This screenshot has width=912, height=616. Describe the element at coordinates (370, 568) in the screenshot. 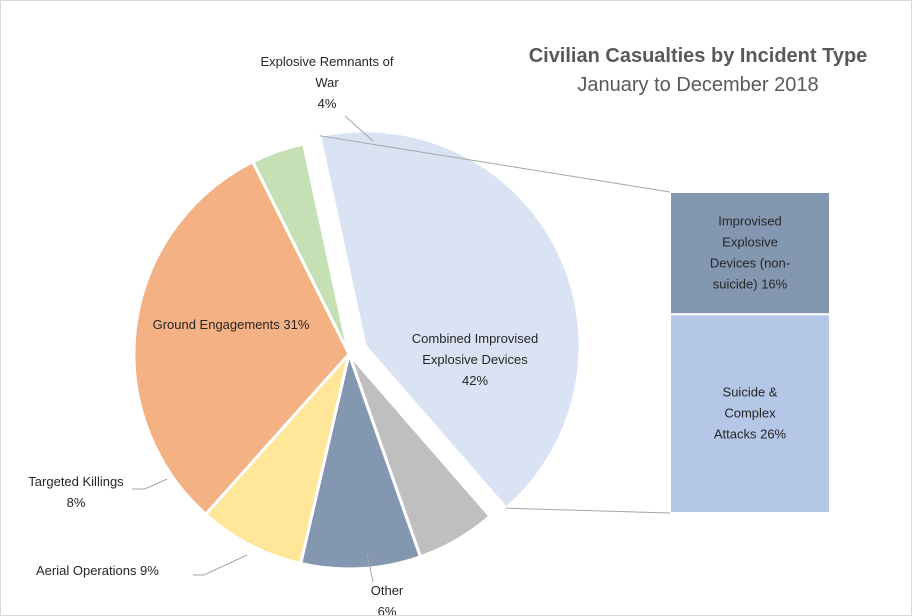

I see `leader-line-other` at that location.